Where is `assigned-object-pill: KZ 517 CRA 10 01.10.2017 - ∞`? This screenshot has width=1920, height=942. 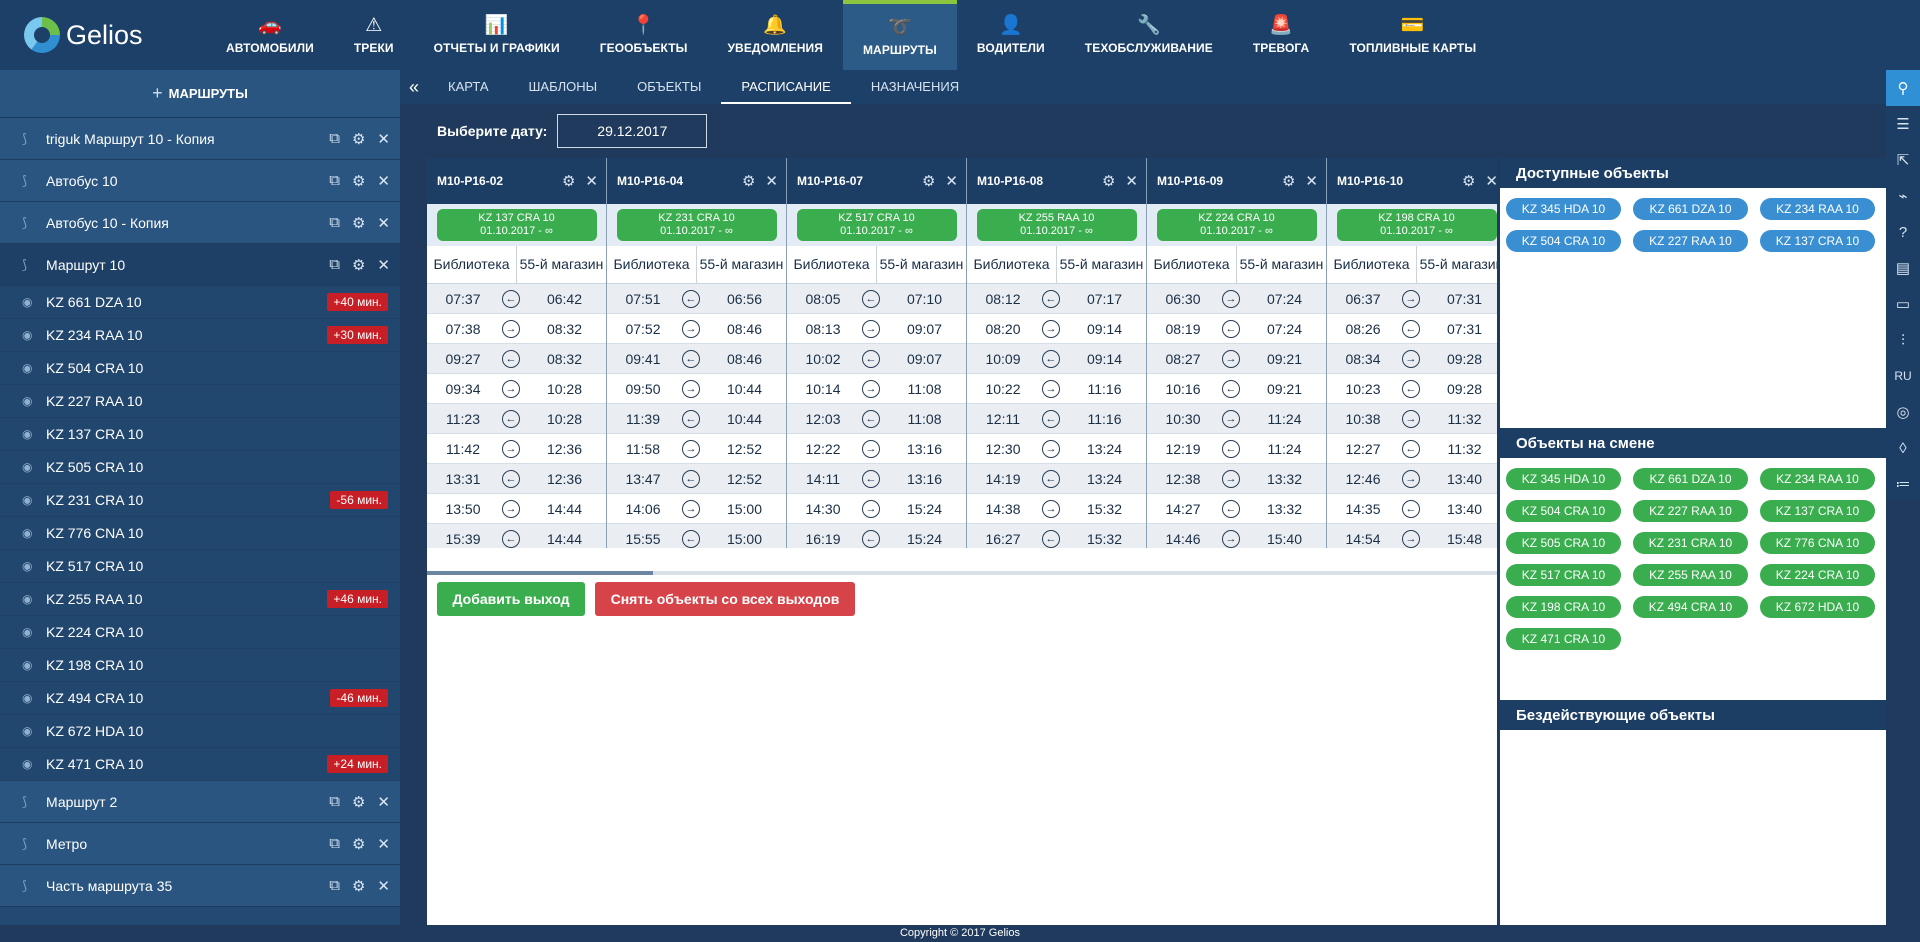 assigned-object-pill: KZ 517 CRA 10 01.10.2017 - ∞ is located at coordinates (876, 225).